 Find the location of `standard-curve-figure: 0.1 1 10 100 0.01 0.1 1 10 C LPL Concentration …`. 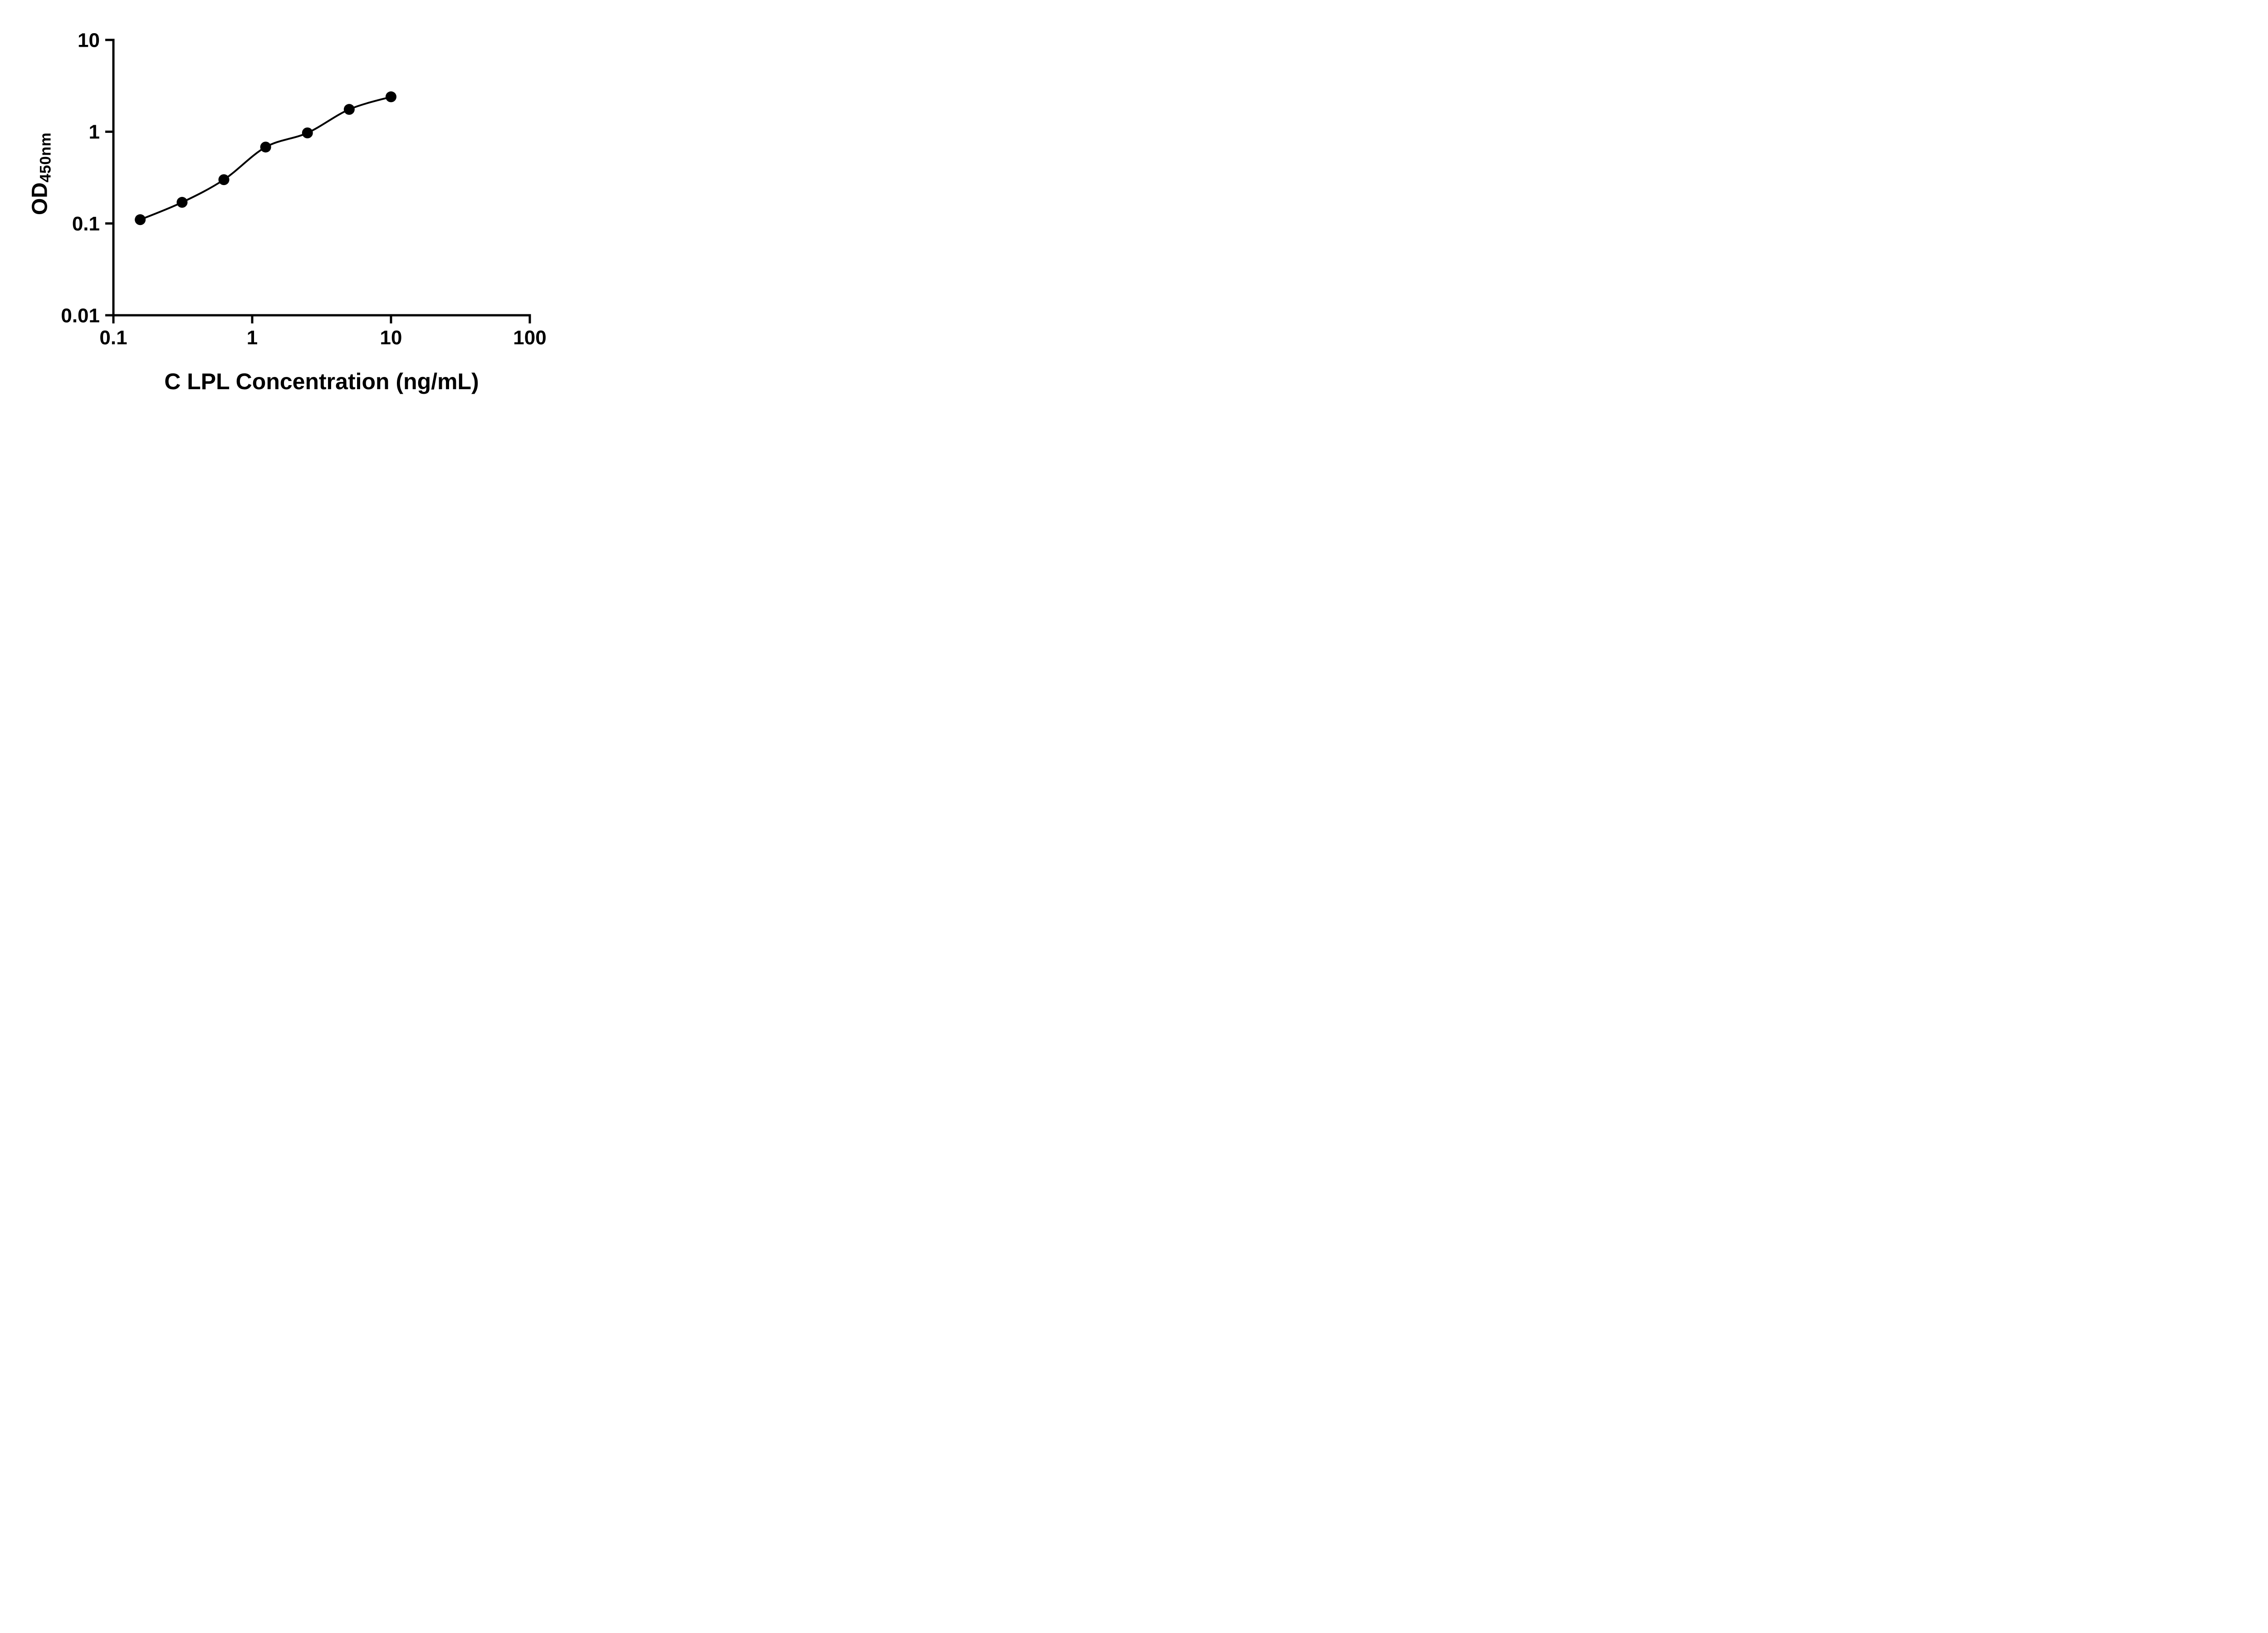

standard-curve-figure: 0.1 1 10 100 0.01 0.1 1 10 C LPL Concentration … is located at coordinates (291, 204).